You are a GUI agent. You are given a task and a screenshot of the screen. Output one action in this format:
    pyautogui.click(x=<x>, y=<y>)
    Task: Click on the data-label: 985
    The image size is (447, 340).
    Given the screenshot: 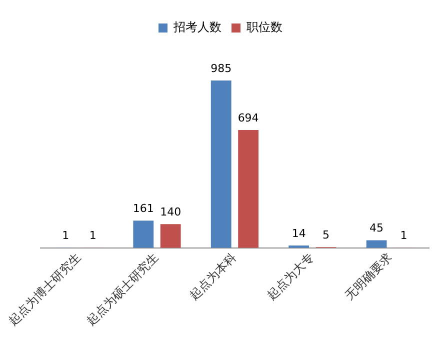 What is the action you would take?
    pyautogui.click(x=221, y=68)
    